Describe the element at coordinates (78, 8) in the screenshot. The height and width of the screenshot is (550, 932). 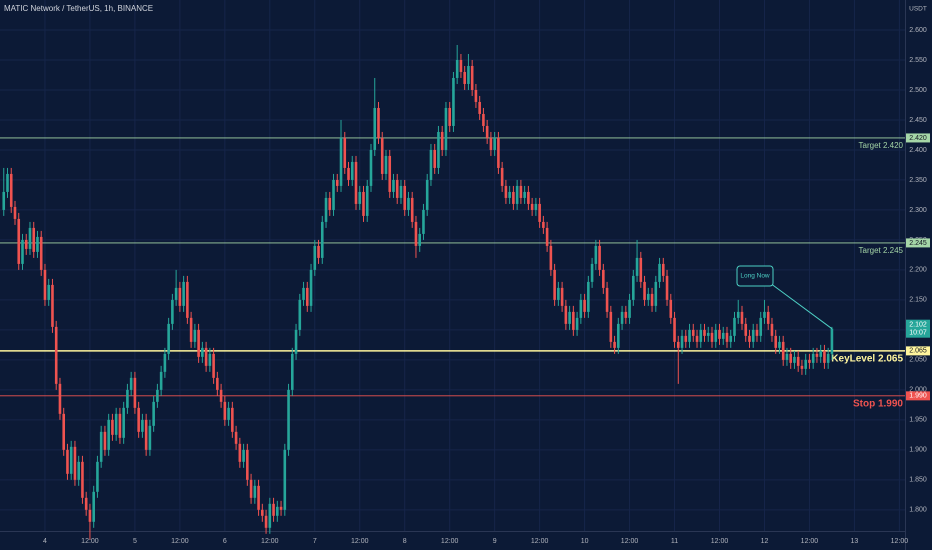
I see `chart-title: MATIC Network / TetherUS, 1h, BINANCE` at that location.